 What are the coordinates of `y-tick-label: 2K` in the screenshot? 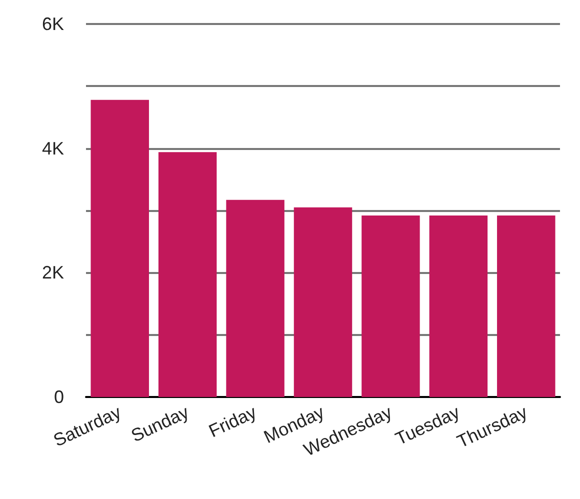 It's located at (53, 272).